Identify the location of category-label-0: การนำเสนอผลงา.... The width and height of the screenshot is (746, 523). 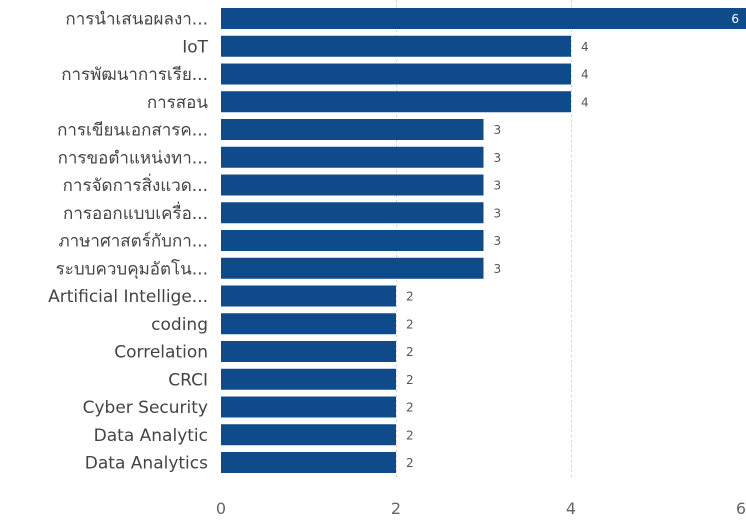
(136, 20).